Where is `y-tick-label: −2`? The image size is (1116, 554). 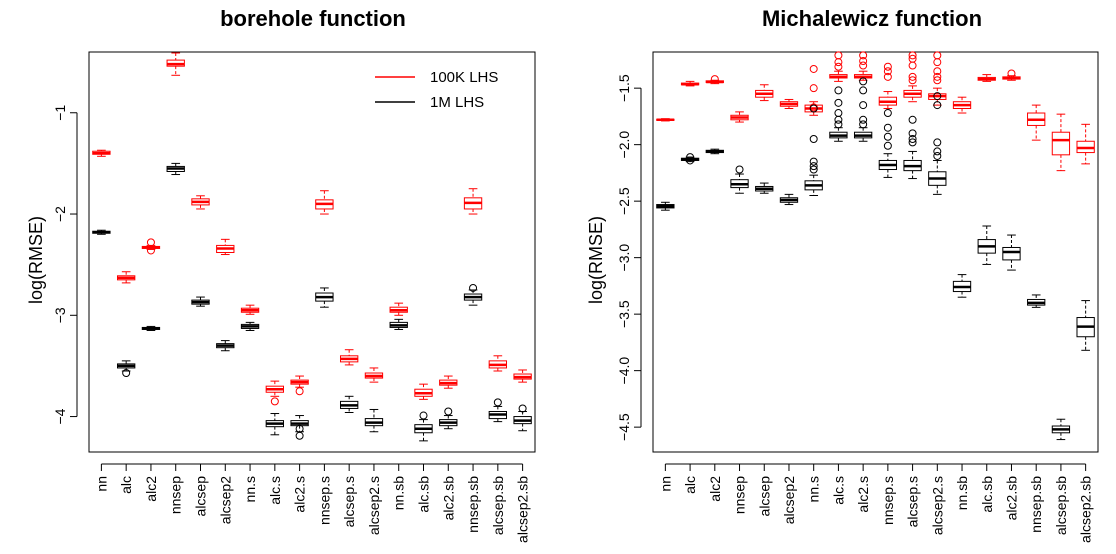
y-tick-label: −2 is located at coordinates (60, 214).